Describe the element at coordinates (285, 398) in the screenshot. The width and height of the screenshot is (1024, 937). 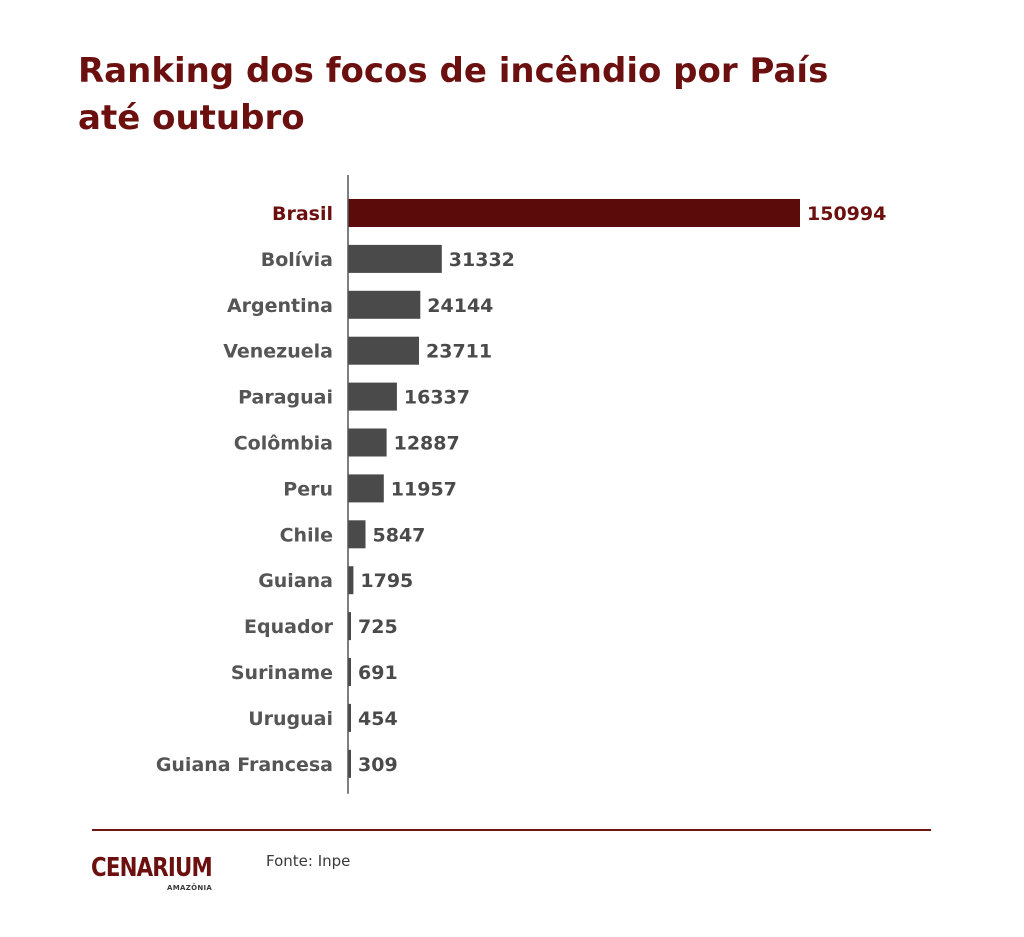
I see `category-label-paraguai: Paraguai` at that location.